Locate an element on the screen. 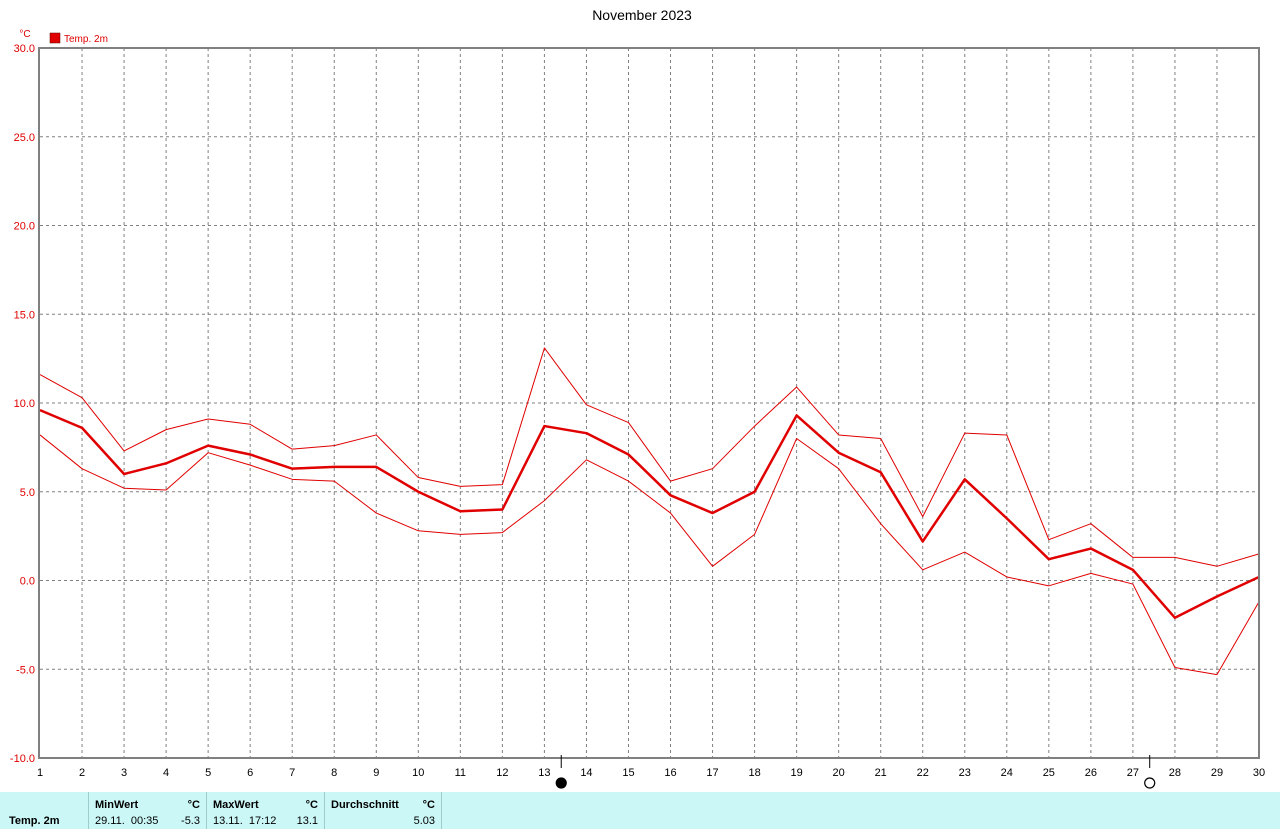  x-tick-label: 8 is located at coordinates (334, 773).